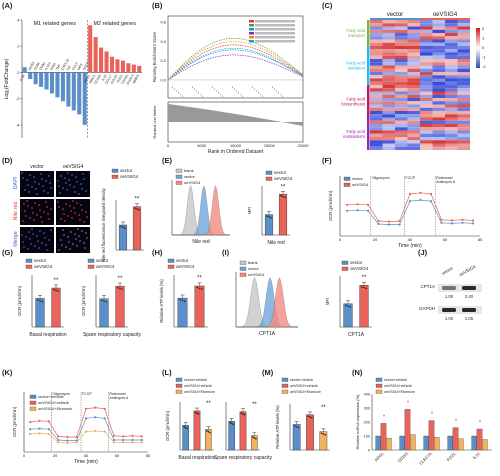 Image resolution: width=500 pixels, height=476 pixels. I want to click on legend-entry: oeVSIG4+vehicle, so click(54, 402).